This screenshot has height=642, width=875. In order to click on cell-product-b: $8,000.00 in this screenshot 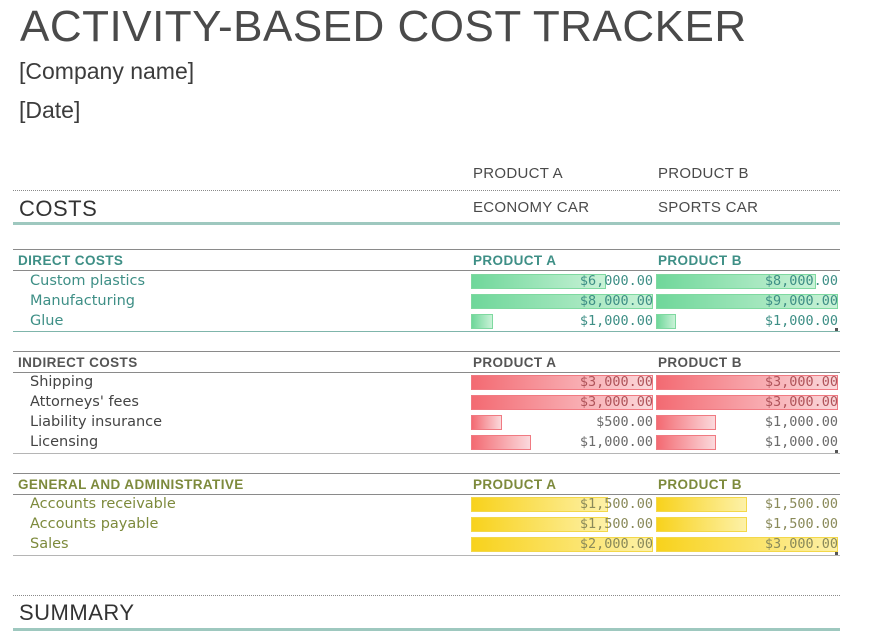, I will do `click(747, 281)`.